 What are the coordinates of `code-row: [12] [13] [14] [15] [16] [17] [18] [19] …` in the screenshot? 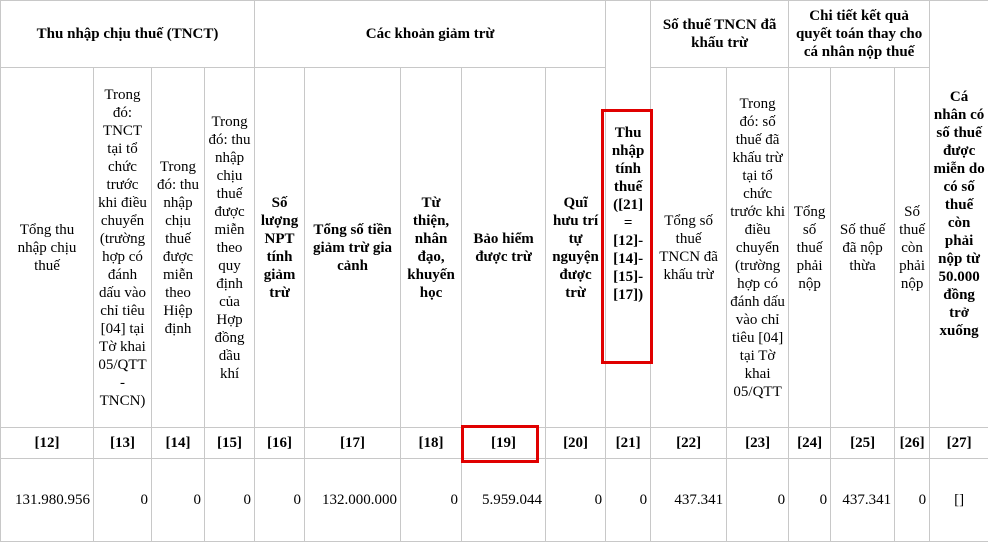 It's located at (494, 443).